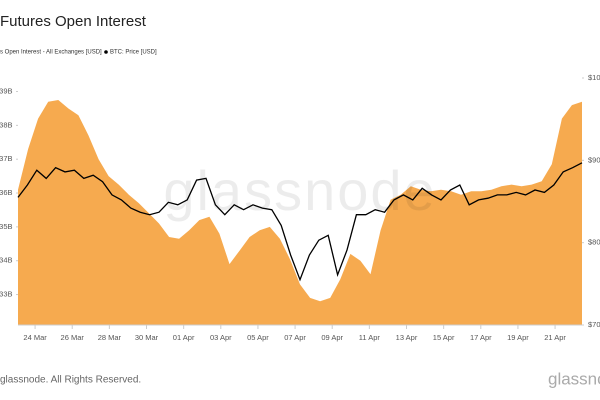  What do you see at coordinates (574, 378) in the screenshot?
I see `logo: glassnode` at bounding box center [574, 378].